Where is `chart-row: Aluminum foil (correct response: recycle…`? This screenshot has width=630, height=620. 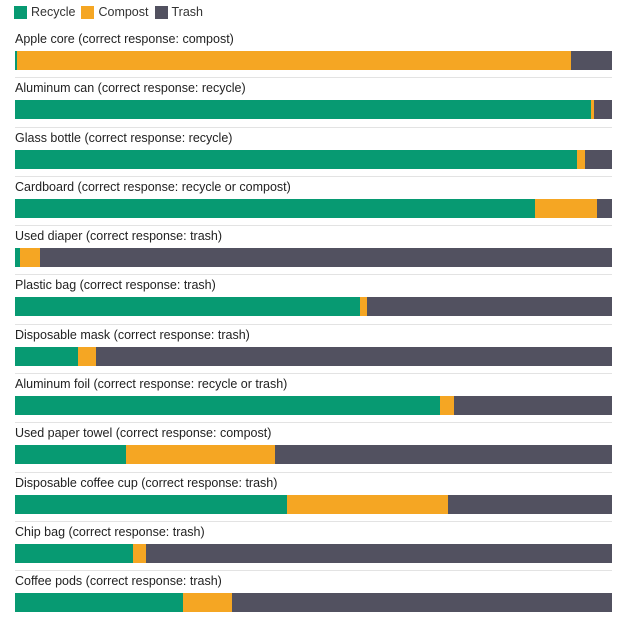 chart-row: Aluminum foil (correct response: recycle… is located at coordinates (313, 397).